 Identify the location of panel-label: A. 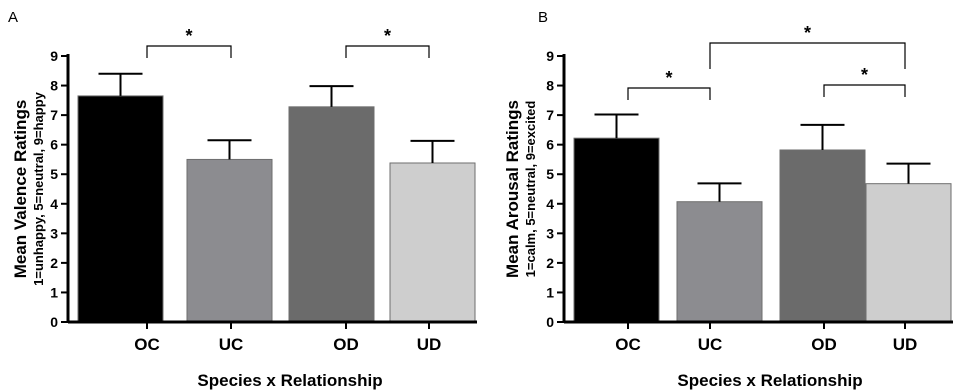
(13, 17).